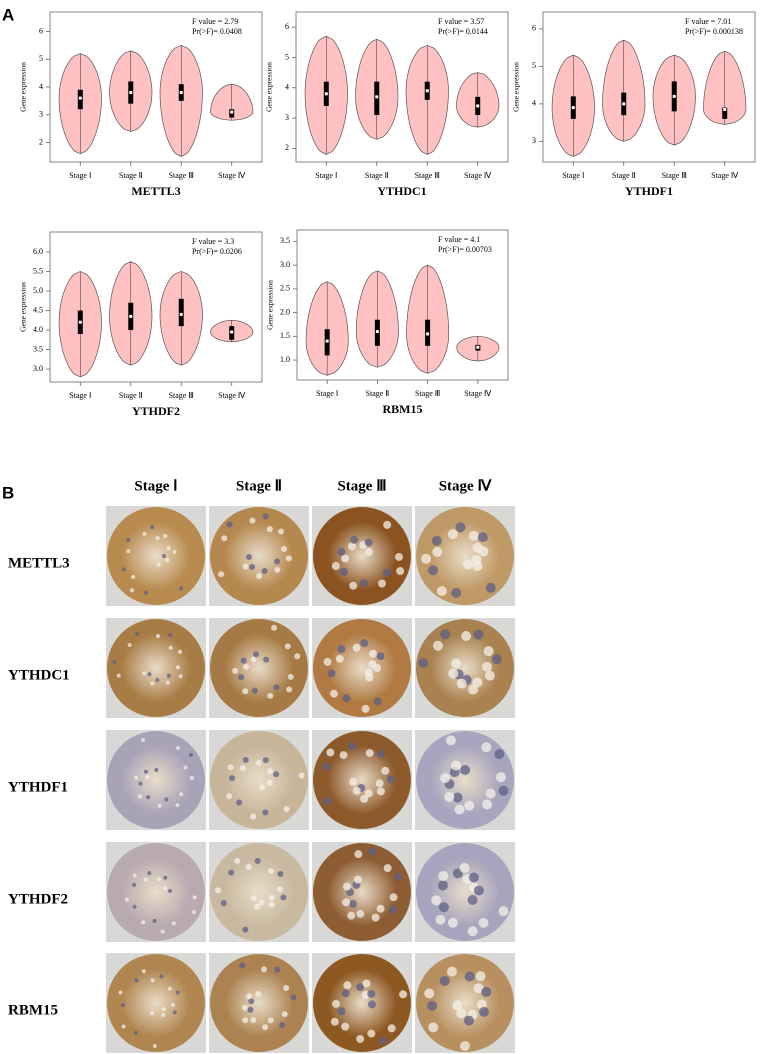 This screenshot has height=1054, width=760. What do you see at coordinates (155, 191) in the screenshot?
I see `chart-title: METTL3` at bounding box center [155, 191].